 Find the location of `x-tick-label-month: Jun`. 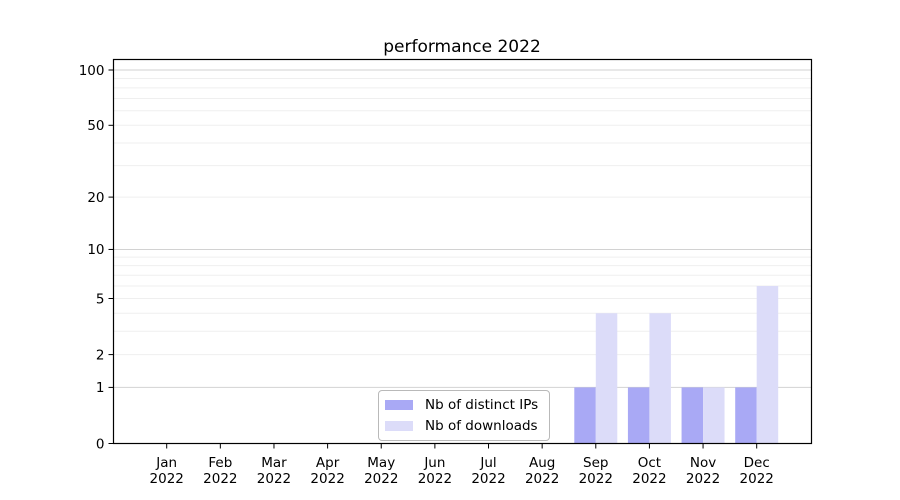

x-tick-label-month: Jun is located at coordinates (434, 463).